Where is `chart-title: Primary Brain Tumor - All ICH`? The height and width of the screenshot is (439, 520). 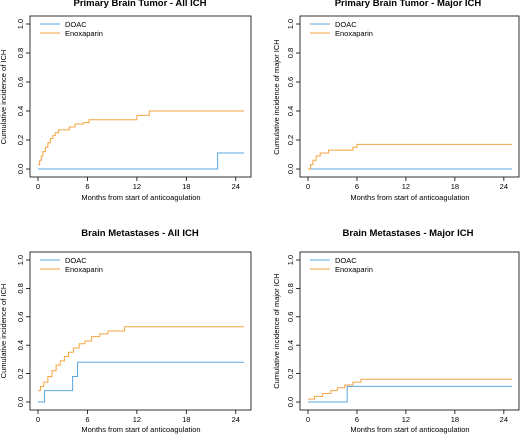
chart-title: Primary Brain Tumor - All ICH is located at coordinates (139, 4).